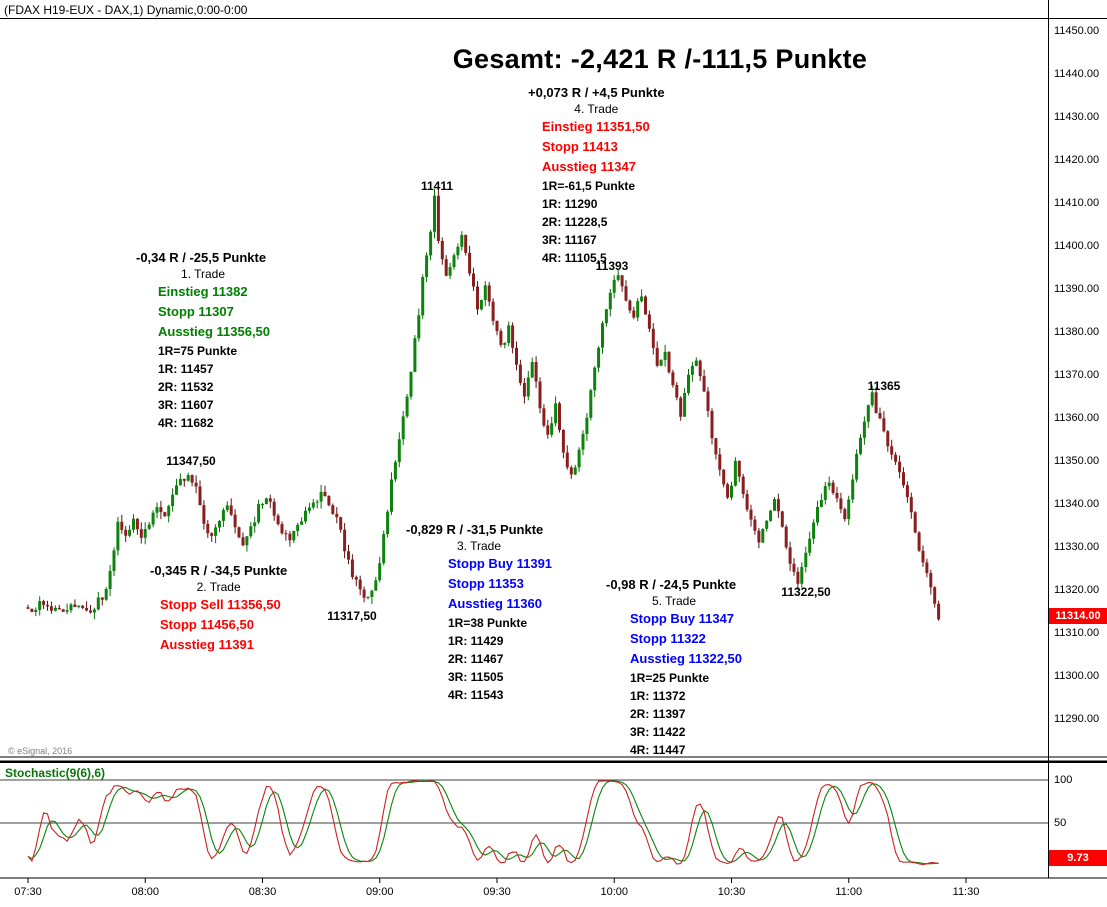 The image size is (1107, 907). I want to click on indicator-level-label: 50, so click(1060, 823).